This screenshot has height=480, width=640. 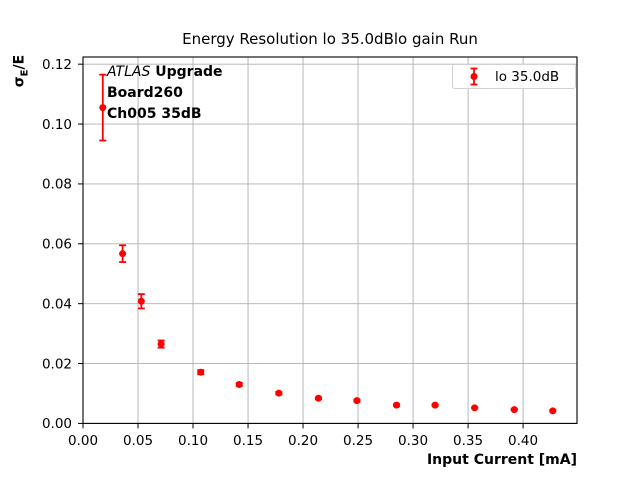 What do you see at coordinates (193, 441) in the screenshot?
I see `x-tick-label: 0.10` at bounding box center [193, 441].